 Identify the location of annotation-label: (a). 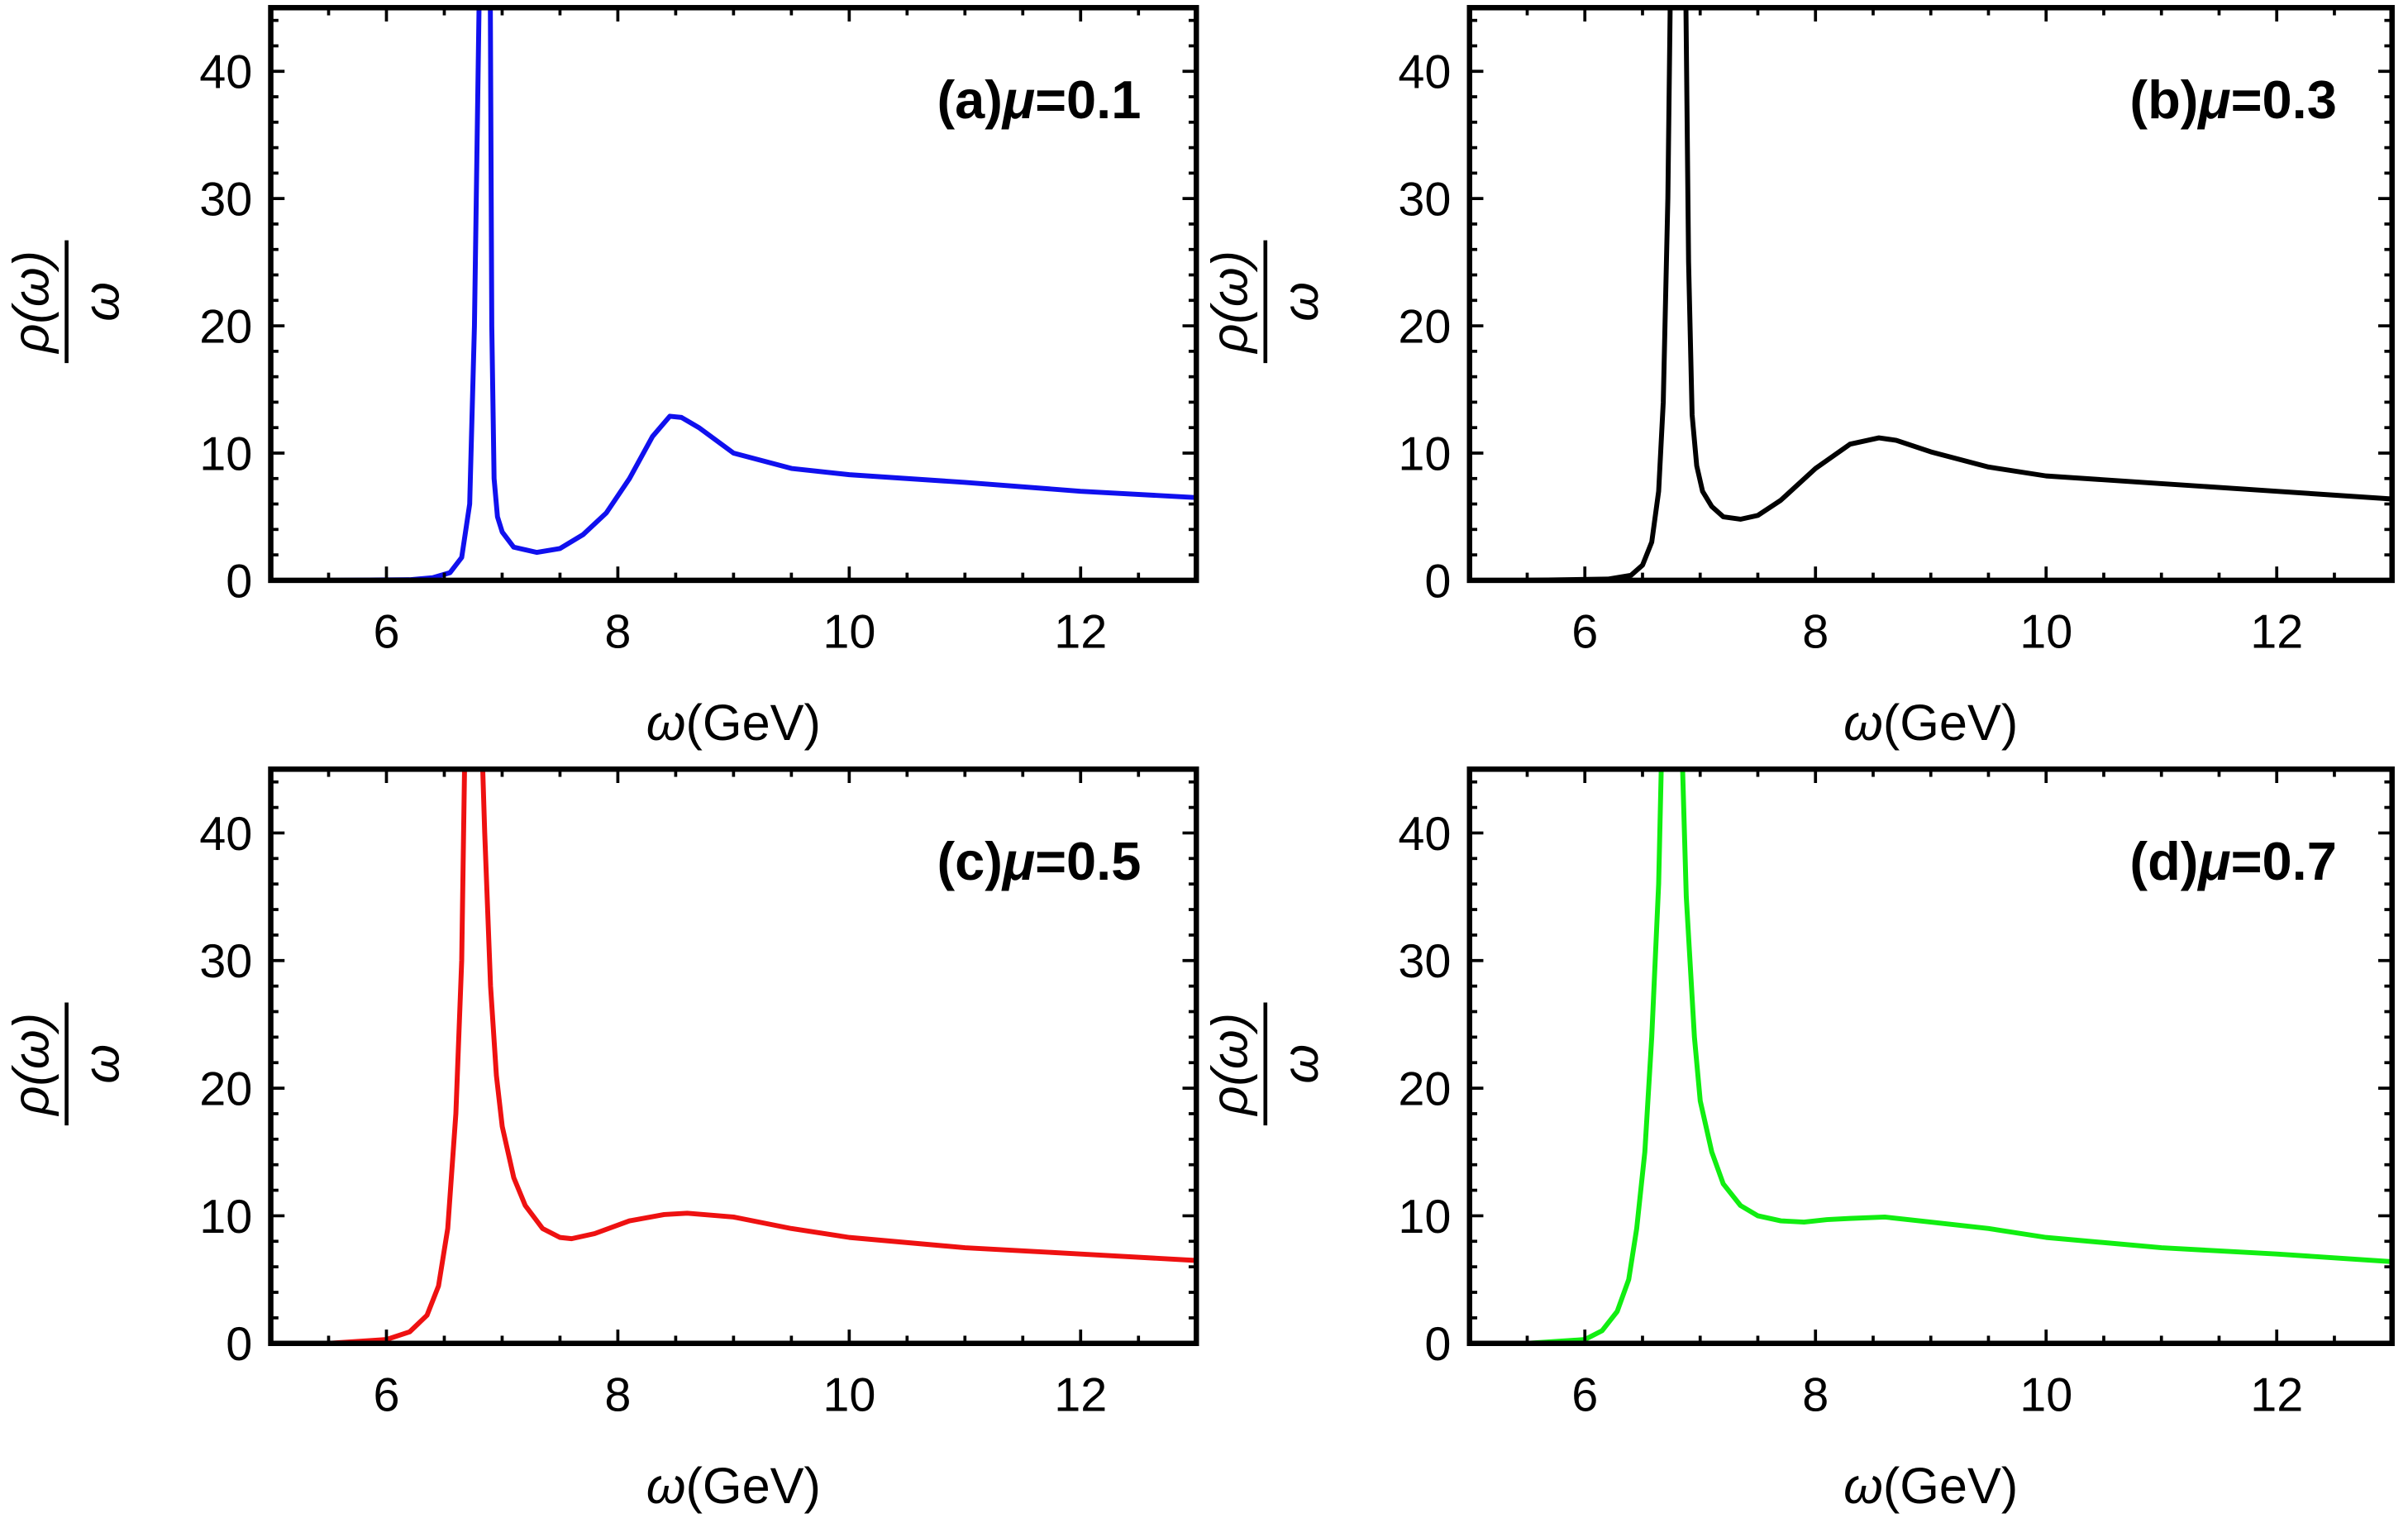
(970, 99).